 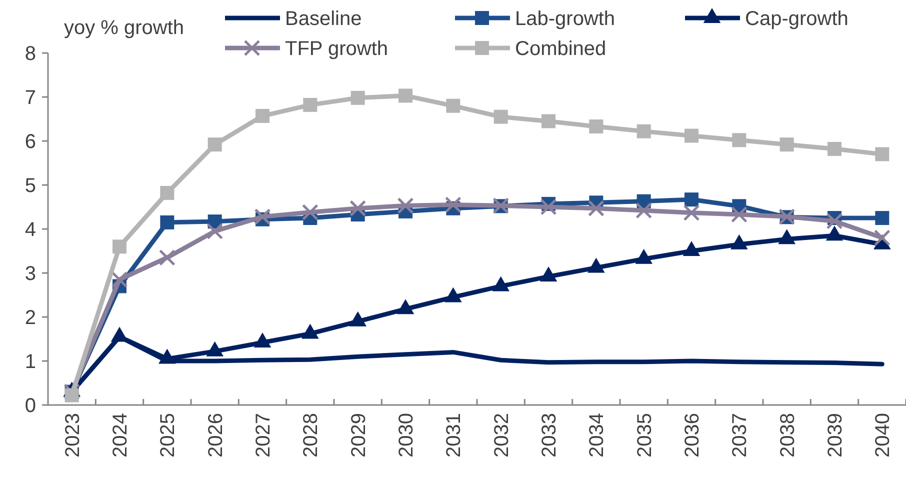 I want to click on x-tick-label: 2028, so click(x=311, y=435).